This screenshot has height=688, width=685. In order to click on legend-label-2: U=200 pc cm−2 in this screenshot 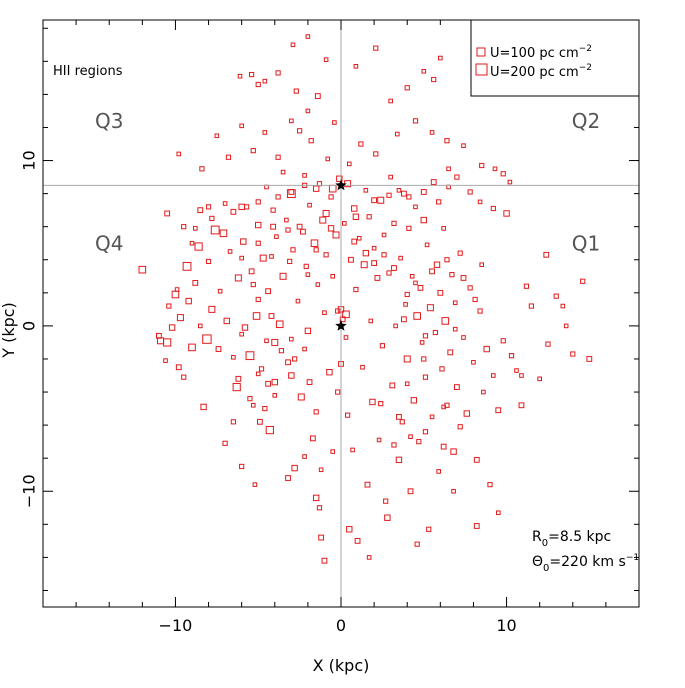, I will do `click(541, 71)`.